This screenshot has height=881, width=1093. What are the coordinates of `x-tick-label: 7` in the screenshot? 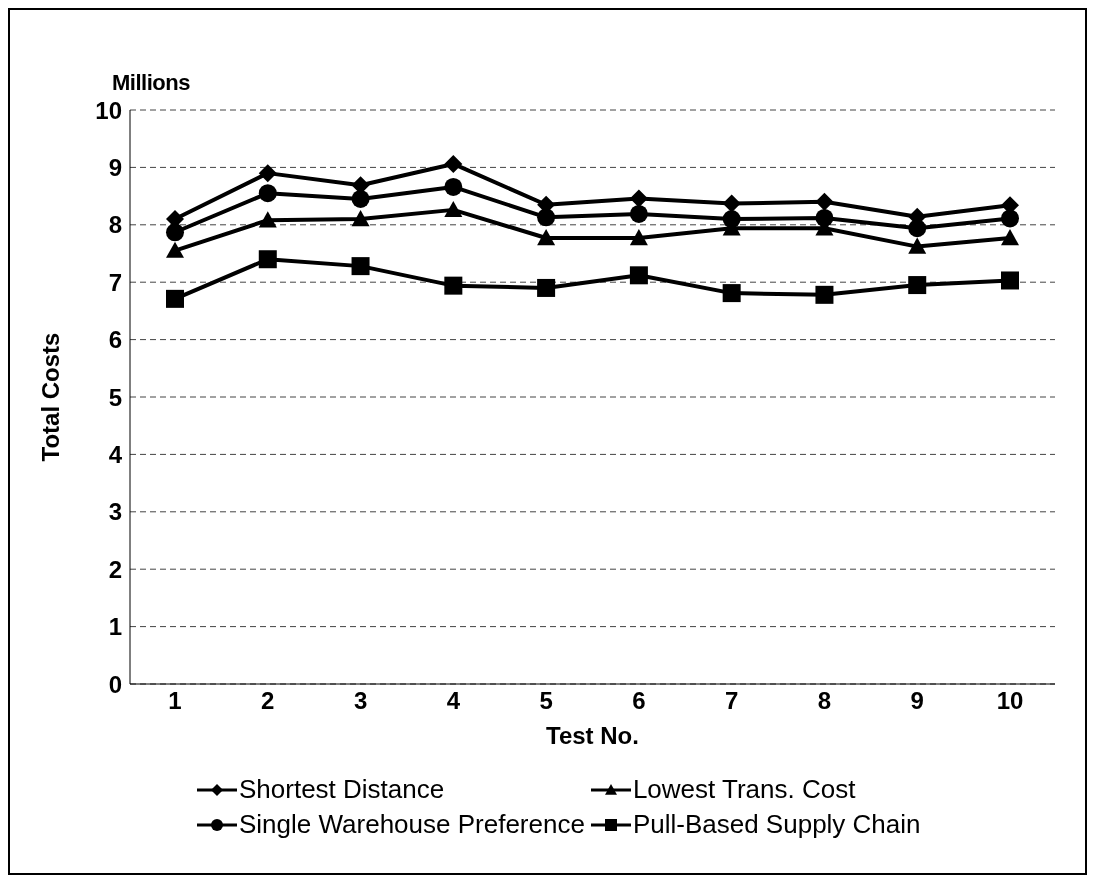 It's located at (731, 701).